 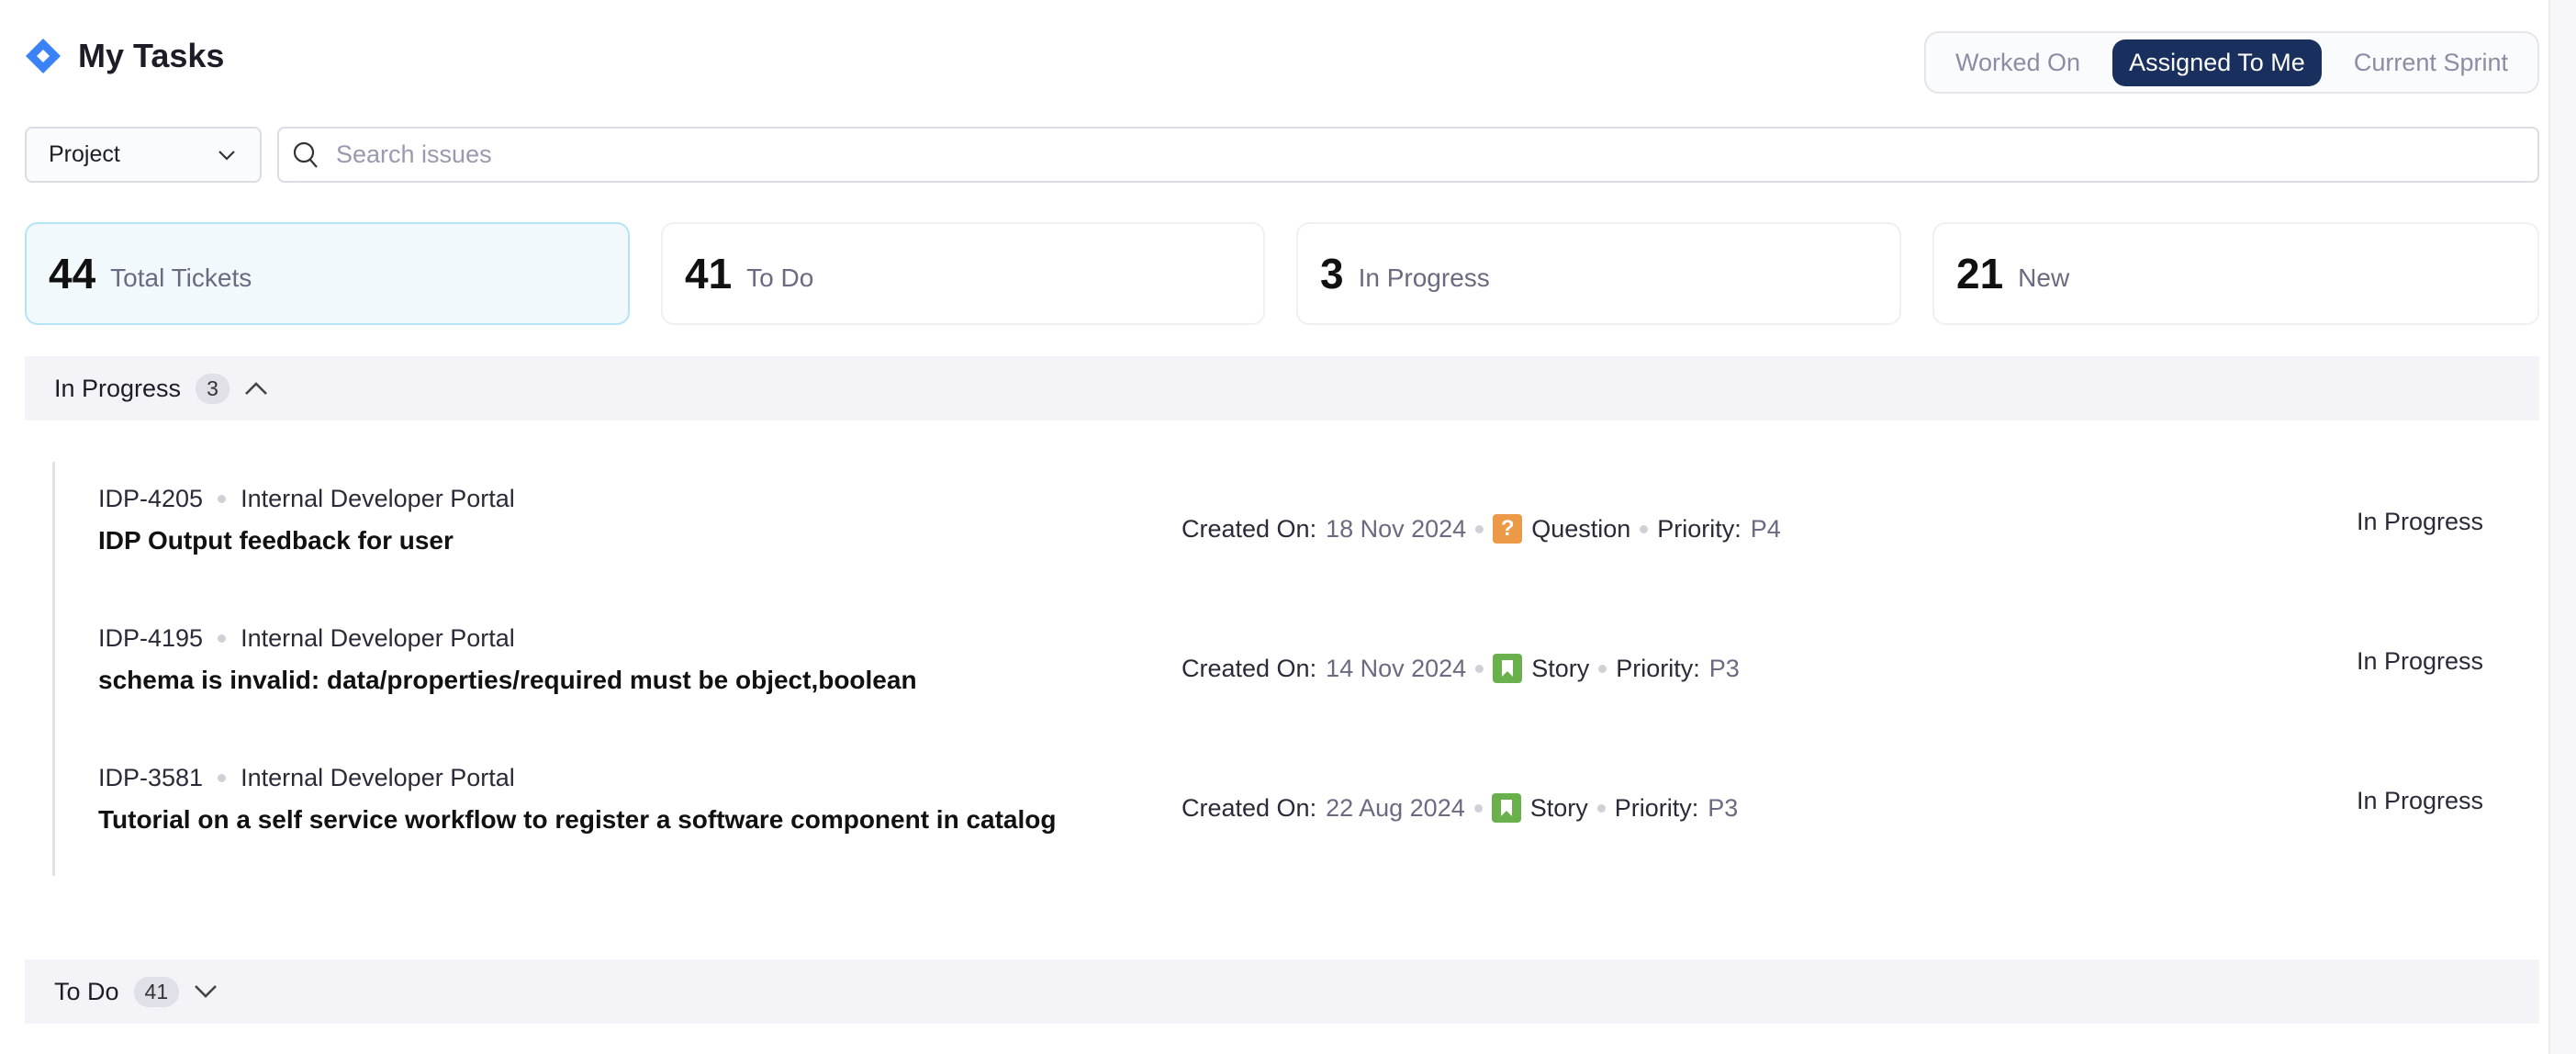 I want to click on created-date: 14 Nov 2024, so click(x=1396, y=668).